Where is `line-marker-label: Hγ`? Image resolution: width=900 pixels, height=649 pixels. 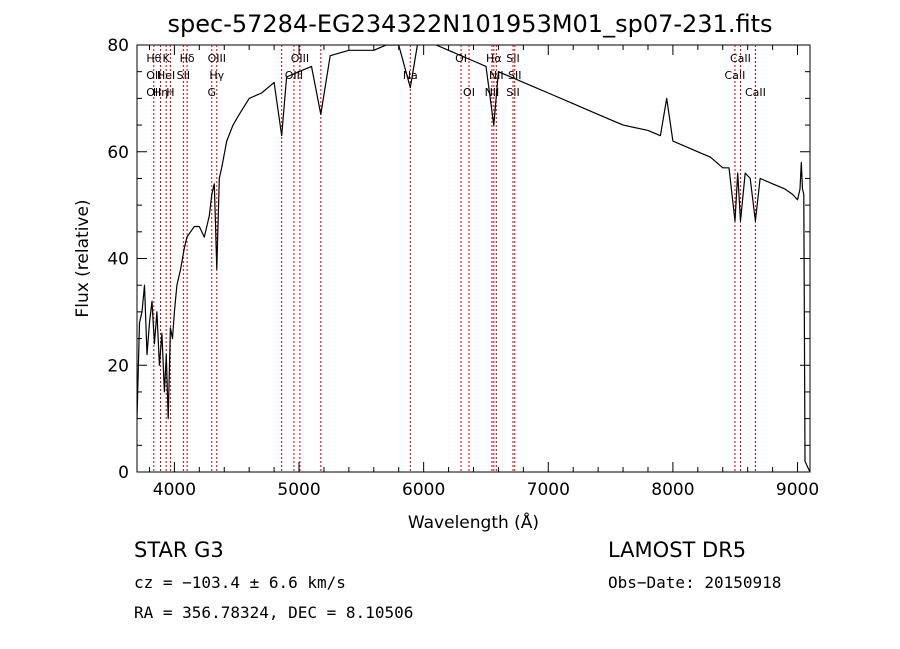 line-marker-label: Hγ is located at coordinates (216, 75).